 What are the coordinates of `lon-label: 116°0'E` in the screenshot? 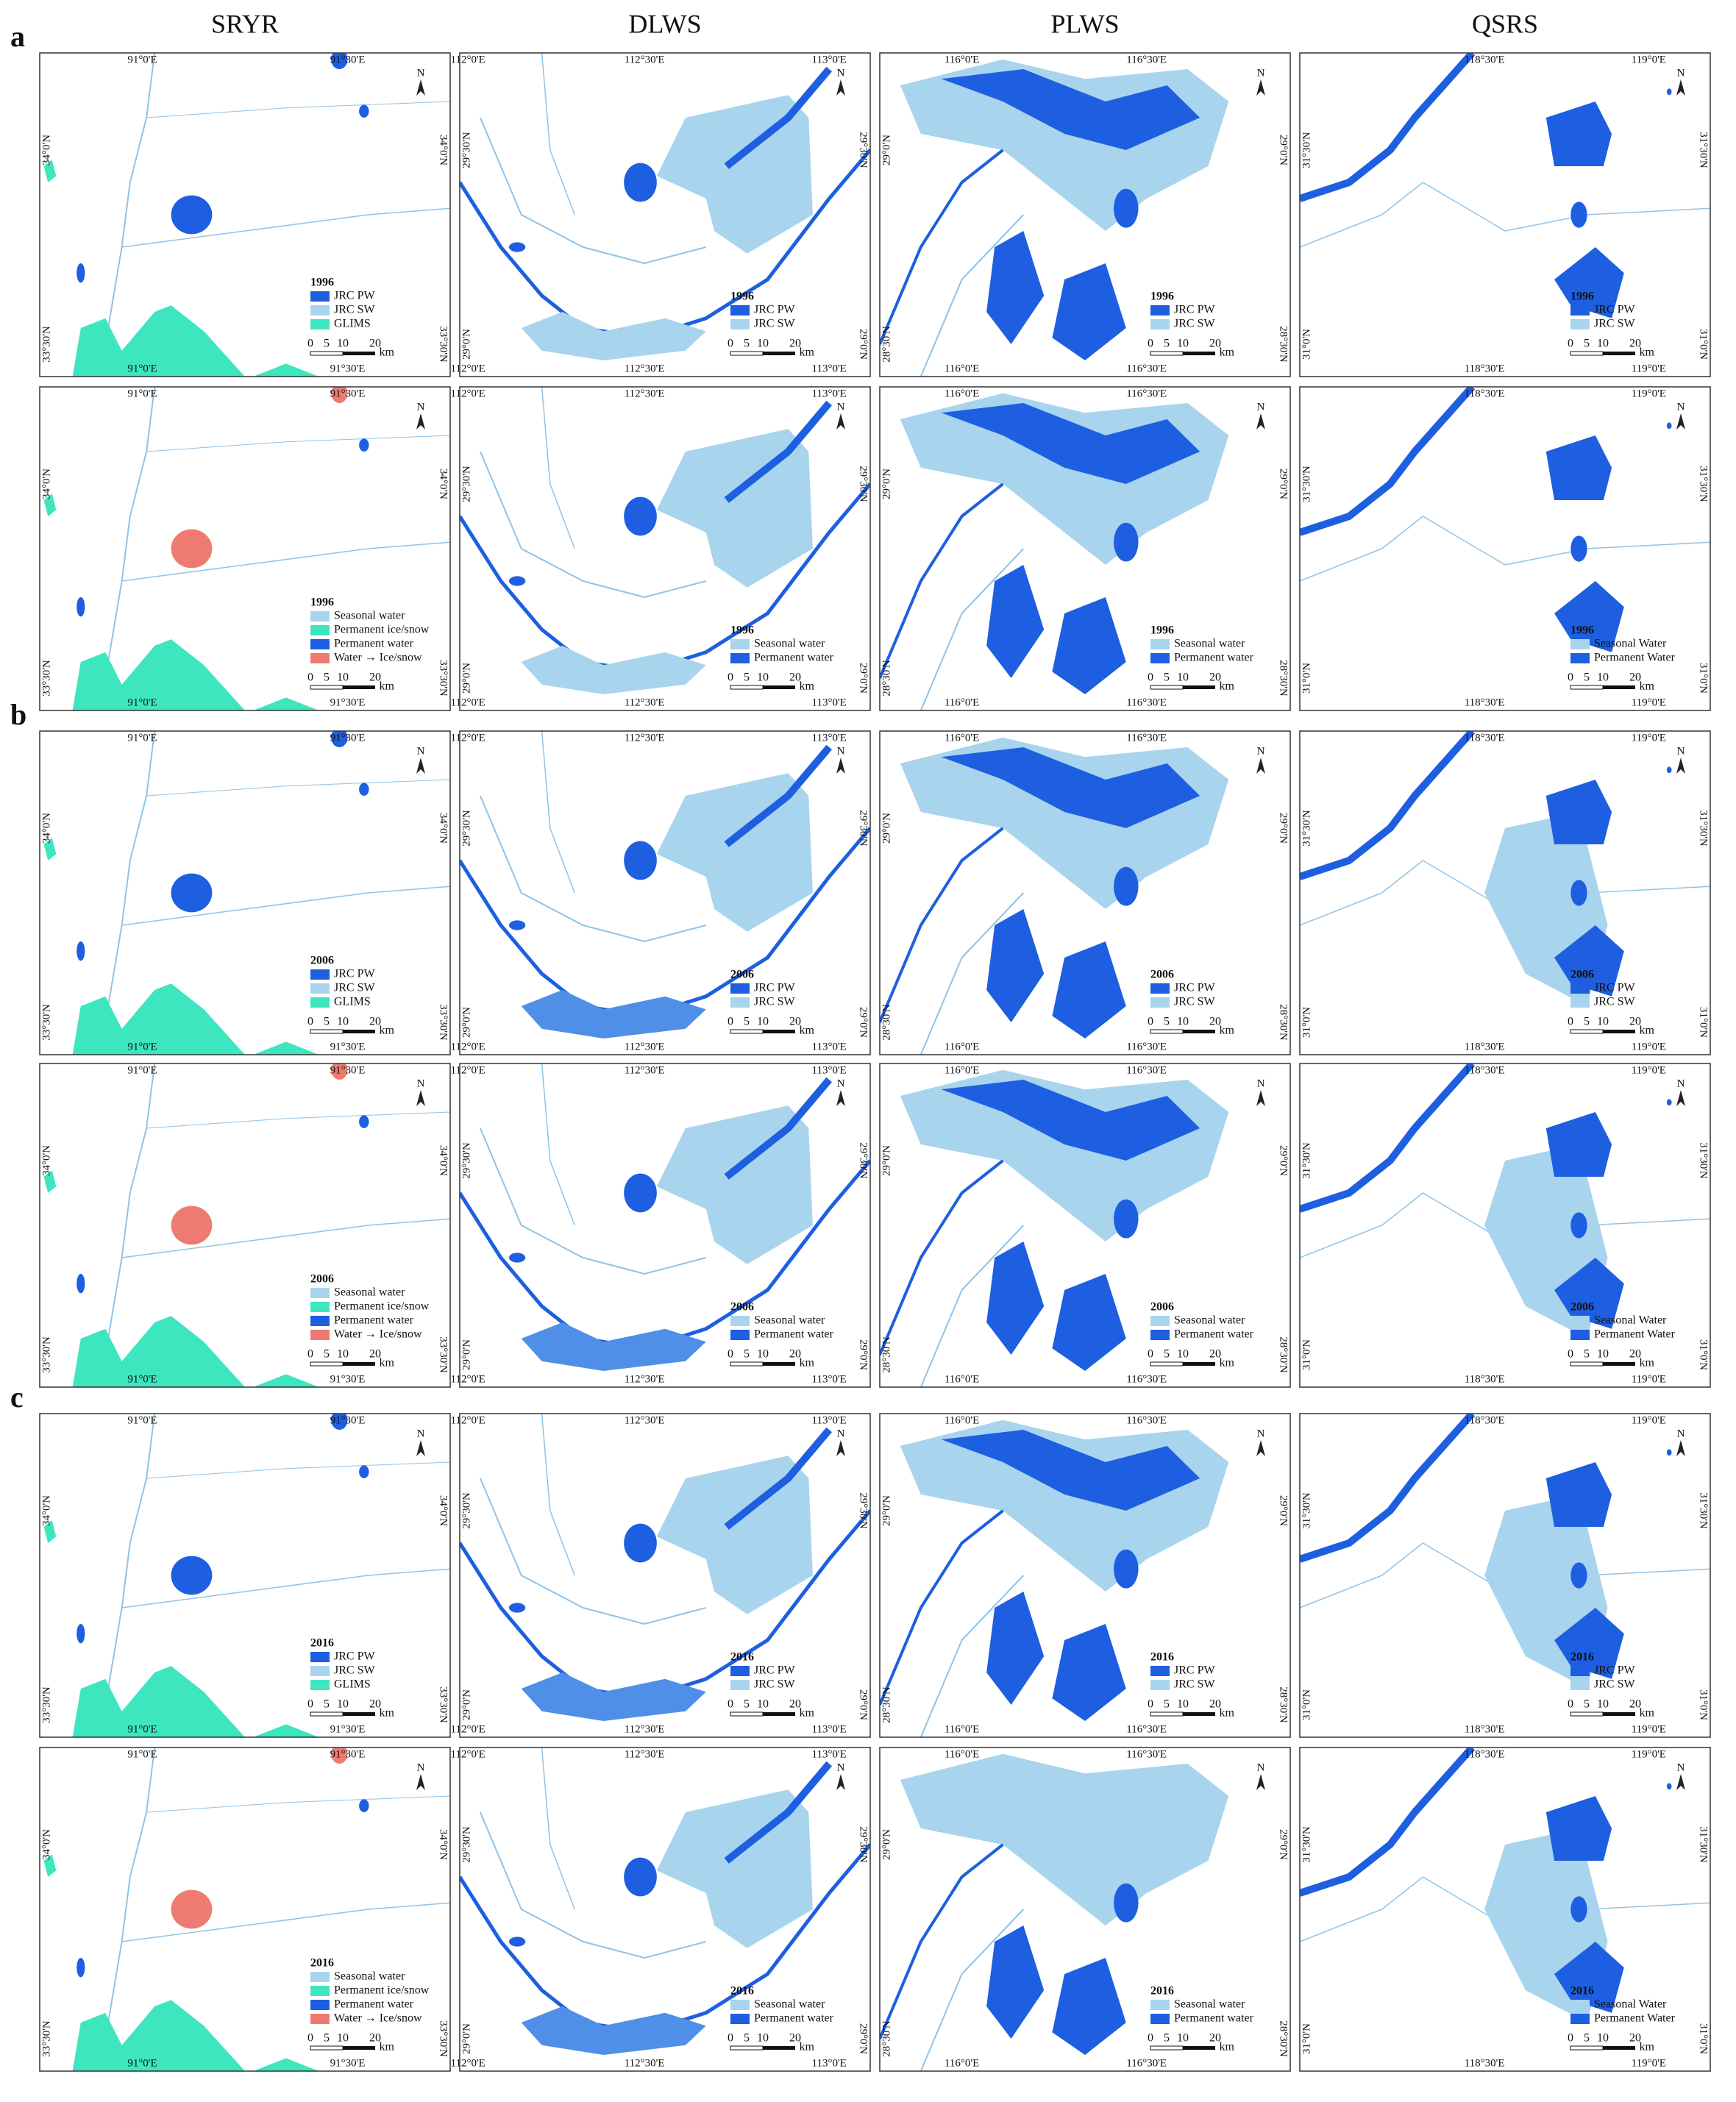 It's located at (962, 59).